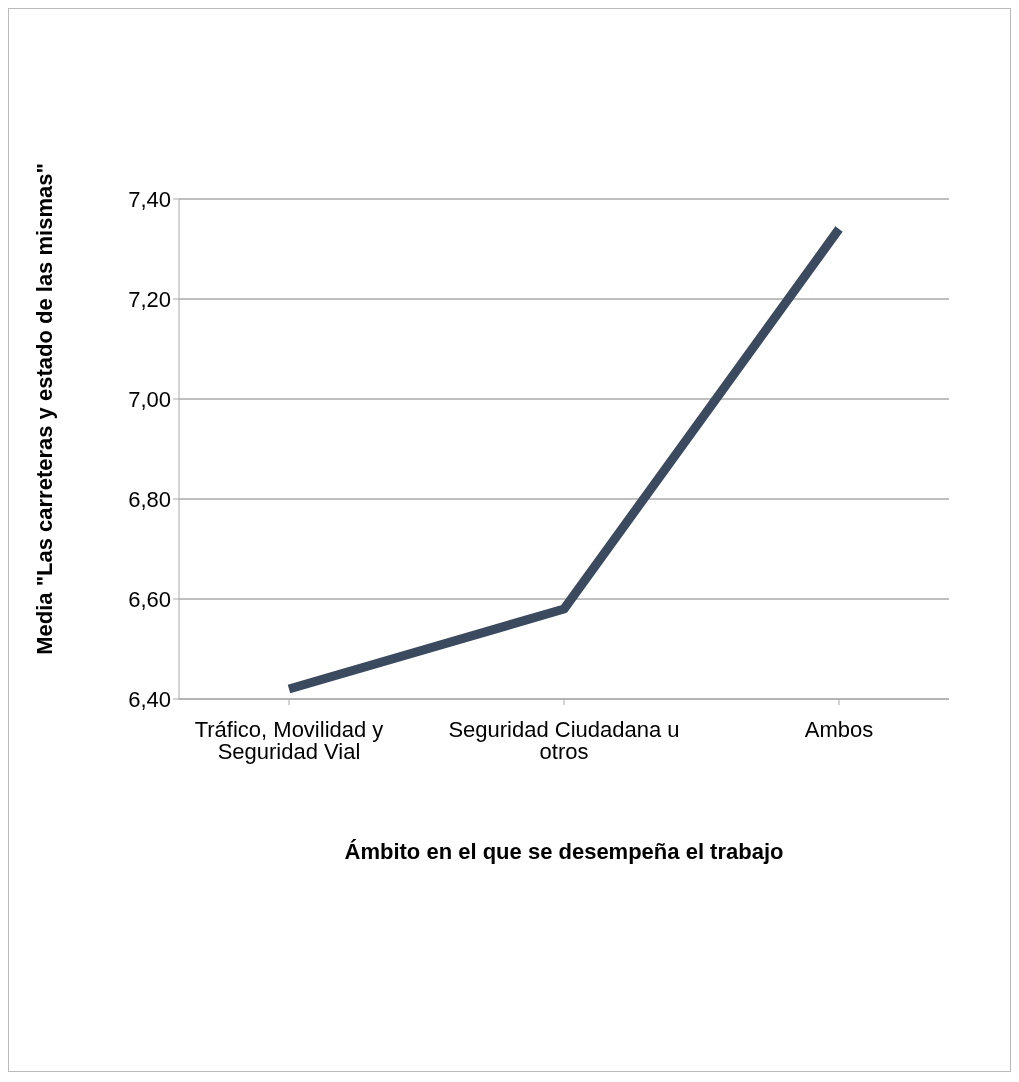 The height and width of the screenshot is (1082, 1019). I want to click on y-tick-label: 6,80, so click(149, 499).